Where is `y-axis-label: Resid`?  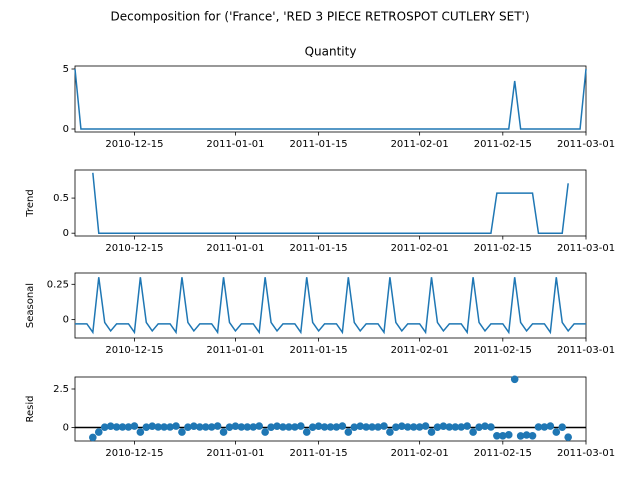 y-axis-label: Resid is located at coordinates (30, 409).